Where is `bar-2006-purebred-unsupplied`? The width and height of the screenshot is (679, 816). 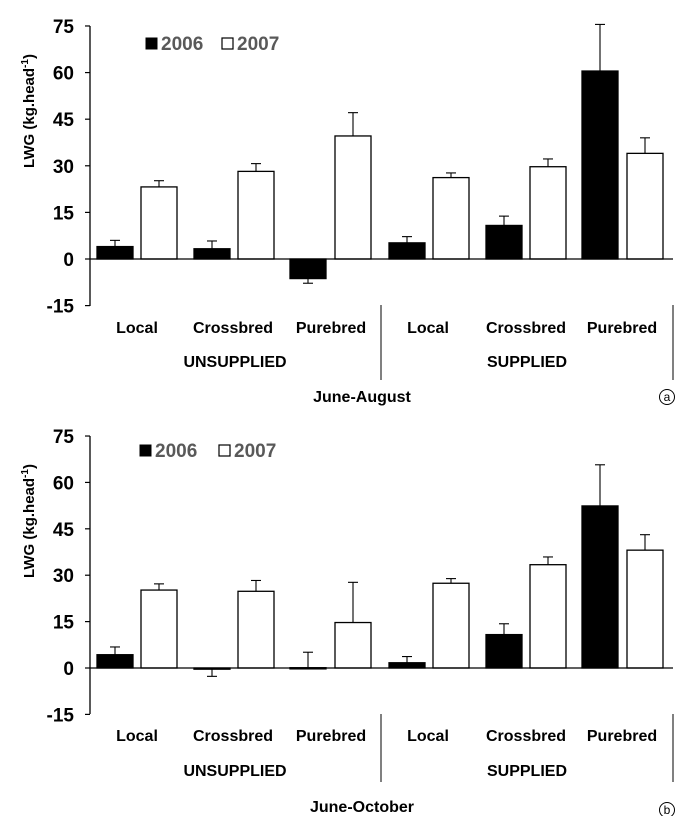 bar-2006-purebred-unsupplied is located at coordinates (308, 269).